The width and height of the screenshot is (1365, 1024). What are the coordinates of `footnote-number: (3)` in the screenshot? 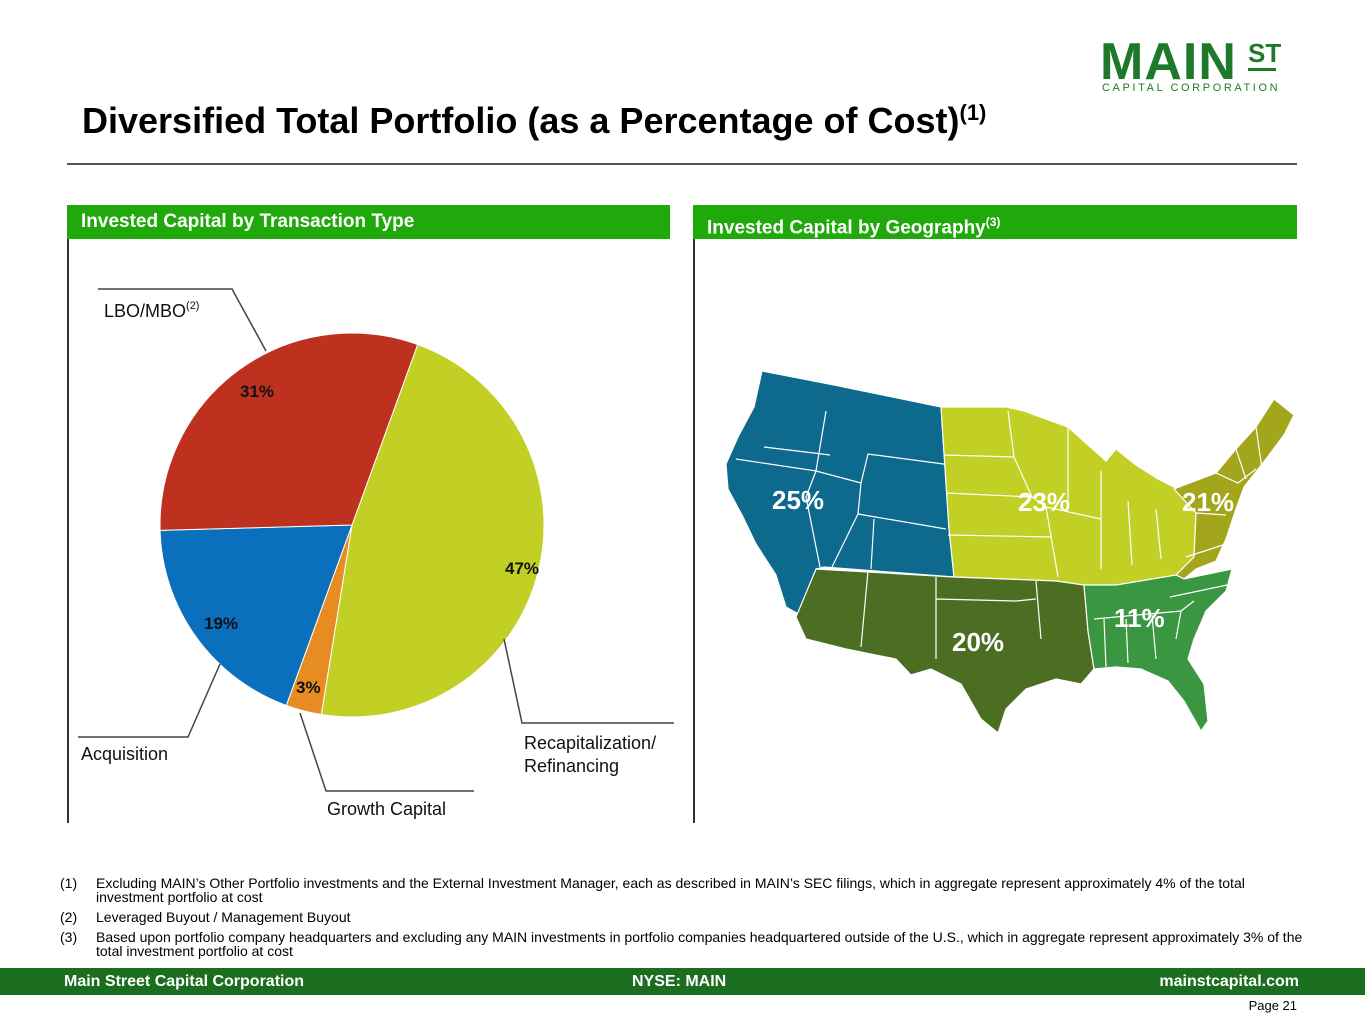 It's located at (69, 937).